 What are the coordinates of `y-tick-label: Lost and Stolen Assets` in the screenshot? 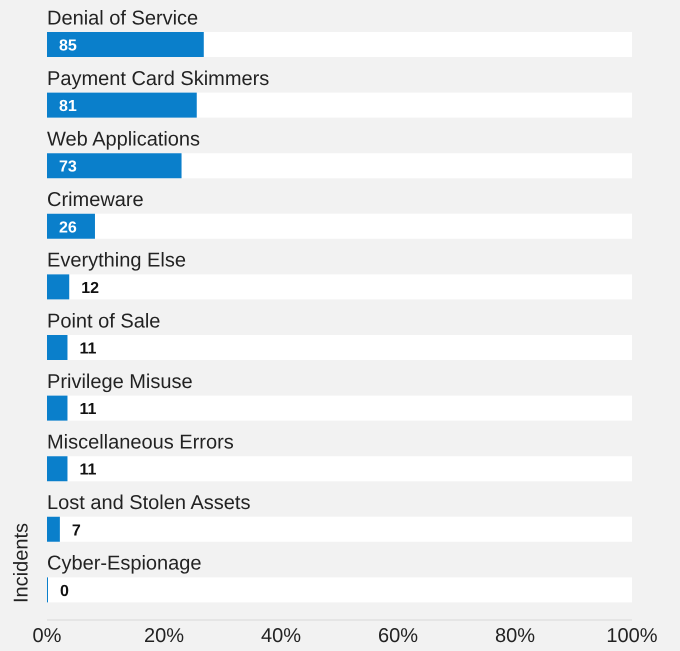 It's located at (148, 503).